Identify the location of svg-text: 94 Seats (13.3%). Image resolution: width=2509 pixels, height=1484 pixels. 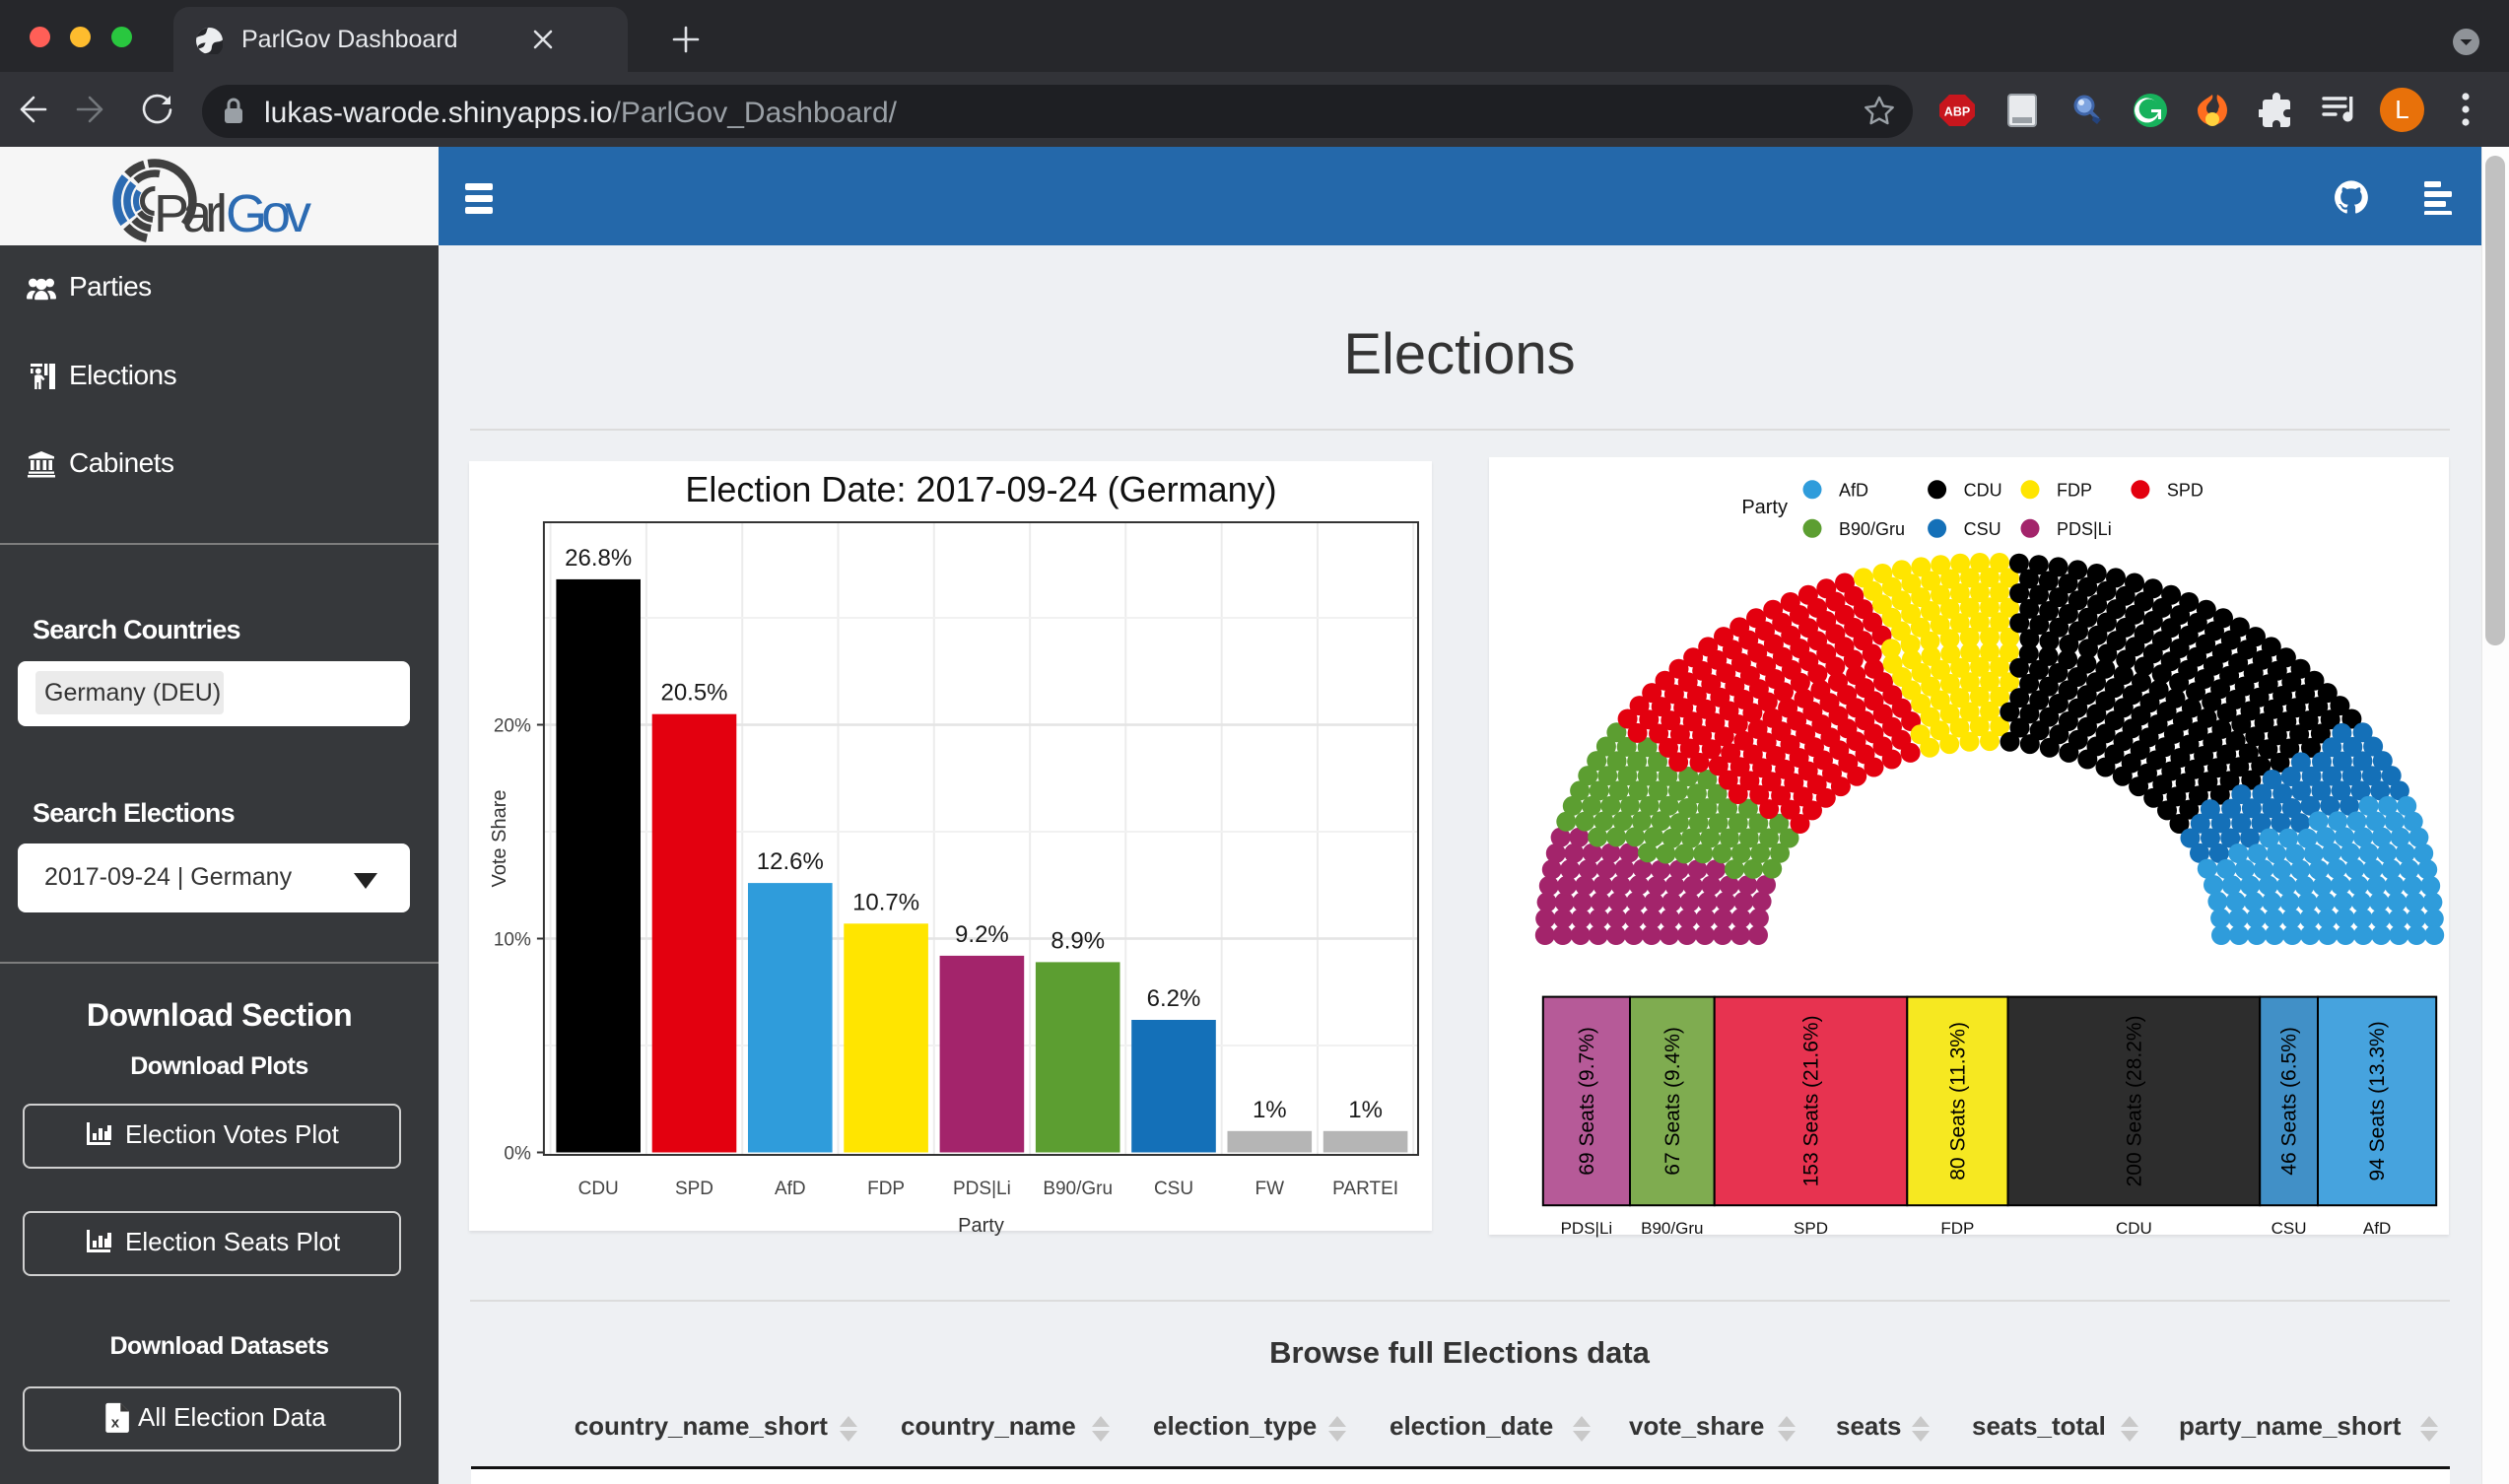
(2377, 1100).